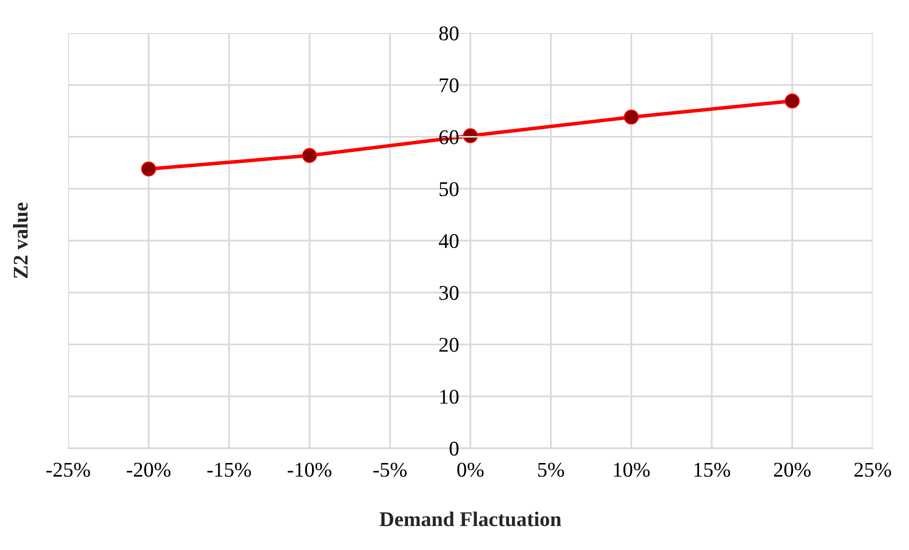 The width and height of the screenshot is (909, 550). Describe the element at coordinates (448, 345) in the screenshot. I see `y-tick-label: 20` at that location.